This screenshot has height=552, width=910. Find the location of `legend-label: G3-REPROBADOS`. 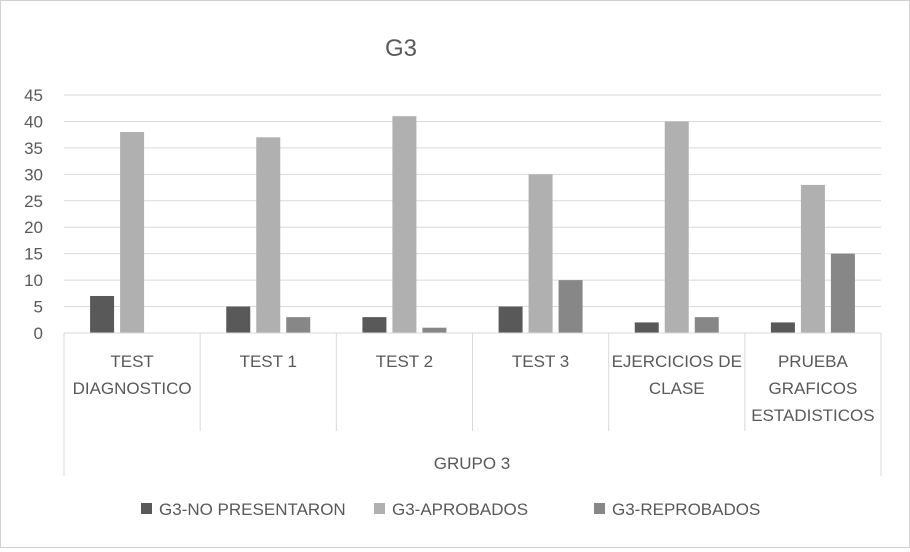

legend-label: G3-REPROBADOS is located at coordinates (686, 509).